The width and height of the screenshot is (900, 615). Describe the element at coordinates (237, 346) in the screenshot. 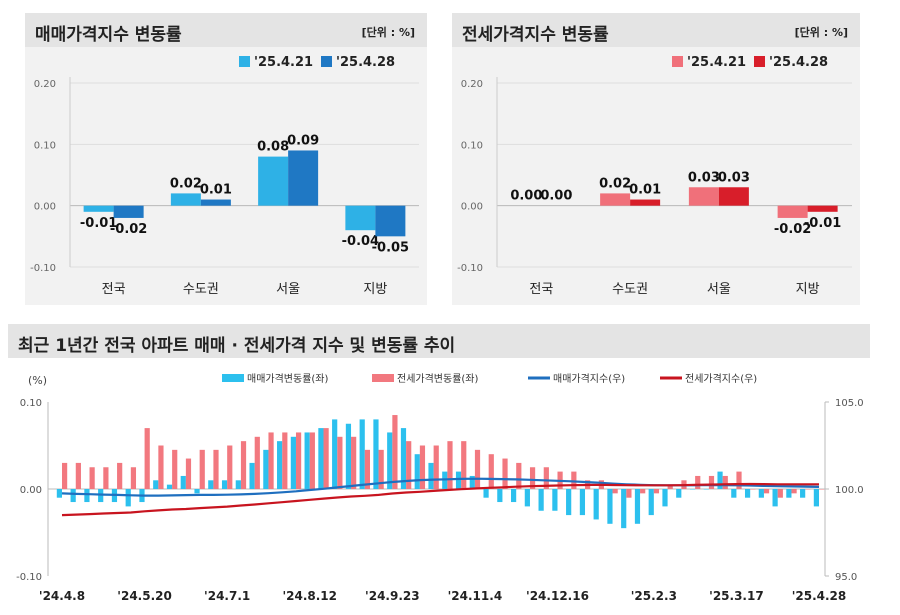

I see `trend-chart-title: 최근 1년간 전국 아파트 매매 · 전세가격 지수 및 변동률 추이` at that location.